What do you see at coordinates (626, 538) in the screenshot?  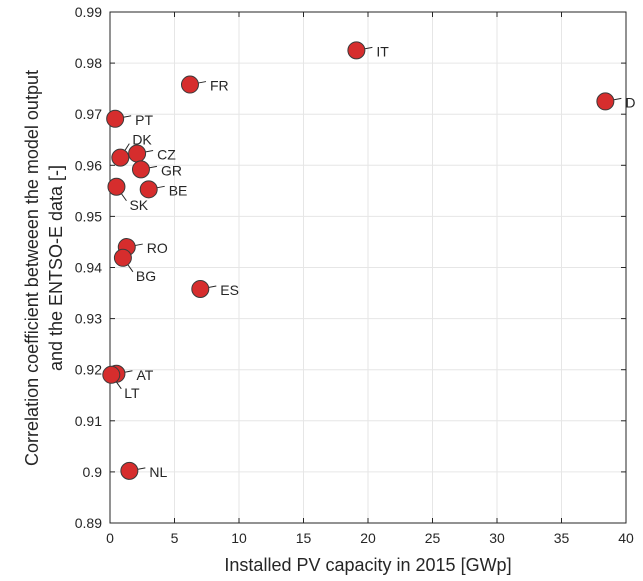 I see `x-tick-label: 40` at bounding box center [626, 538].